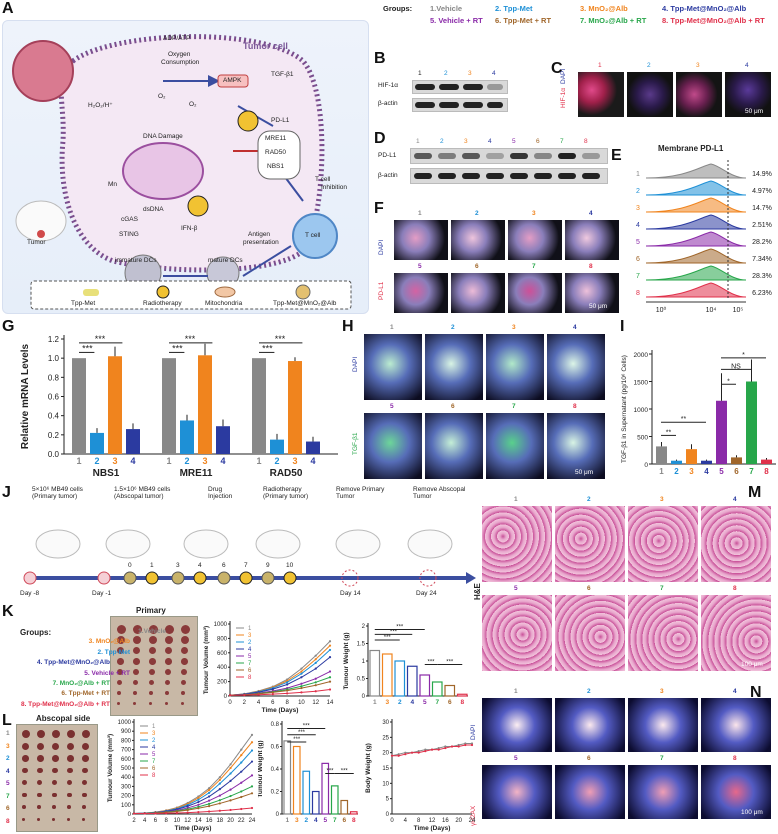  What do you see at coordinates (233, 81) in the screenshot?
I see `ampk-box` at bounding box center [233, 81].